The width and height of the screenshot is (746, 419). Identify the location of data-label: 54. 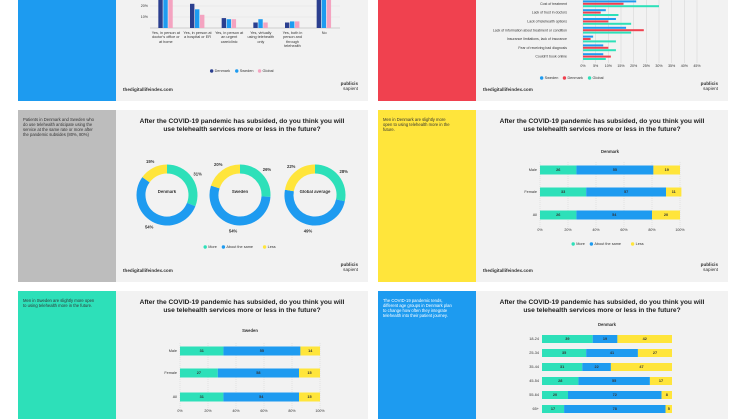
(261, 397).